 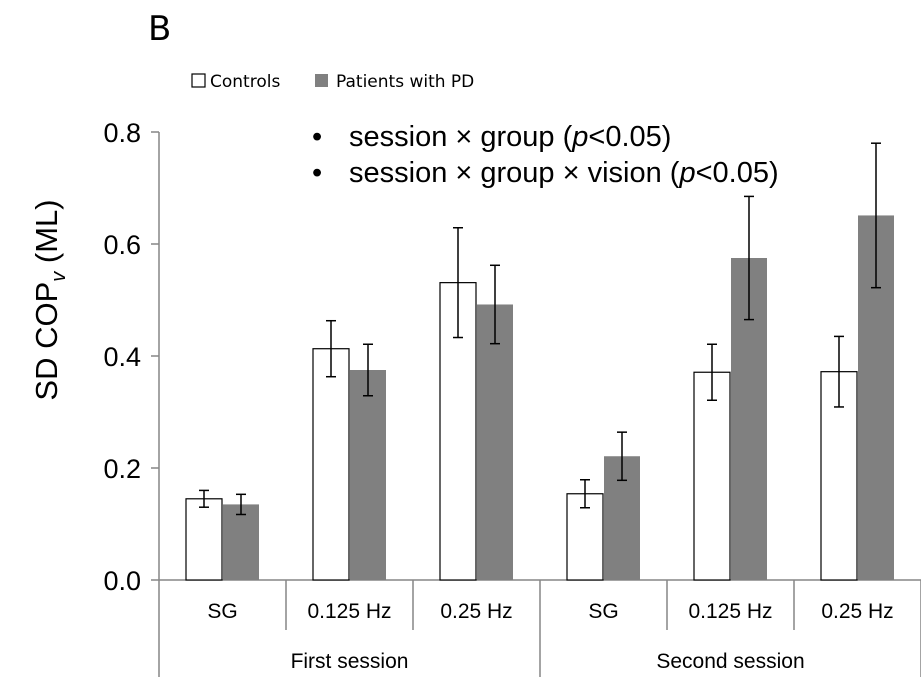 I want to click on x-group-label: First session, so click(x=350, y=661).